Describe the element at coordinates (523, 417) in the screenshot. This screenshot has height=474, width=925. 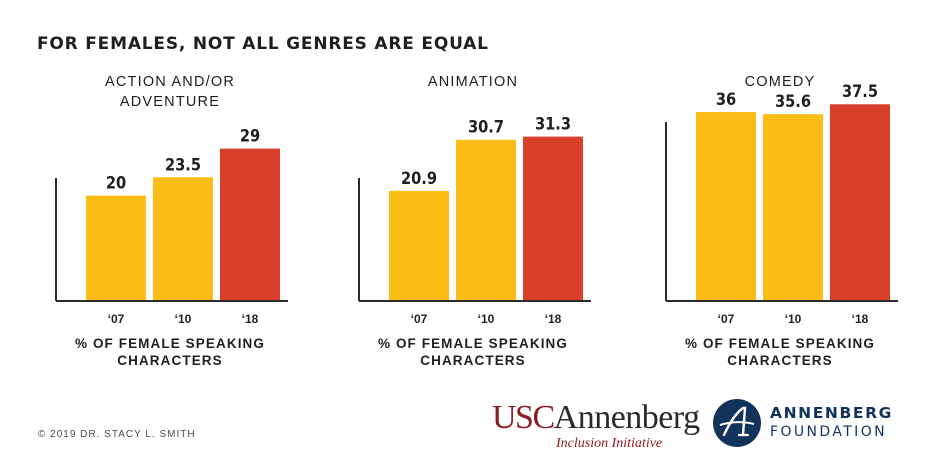
I see `usc-wordmark: USC` at that location.